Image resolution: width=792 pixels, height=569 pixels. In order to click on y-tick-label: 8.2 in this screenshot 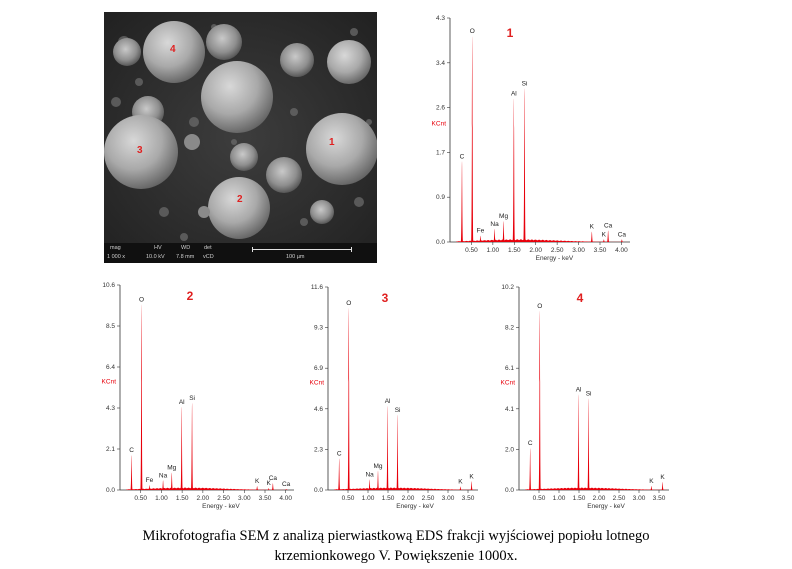, I will do `click(509, 328)`.